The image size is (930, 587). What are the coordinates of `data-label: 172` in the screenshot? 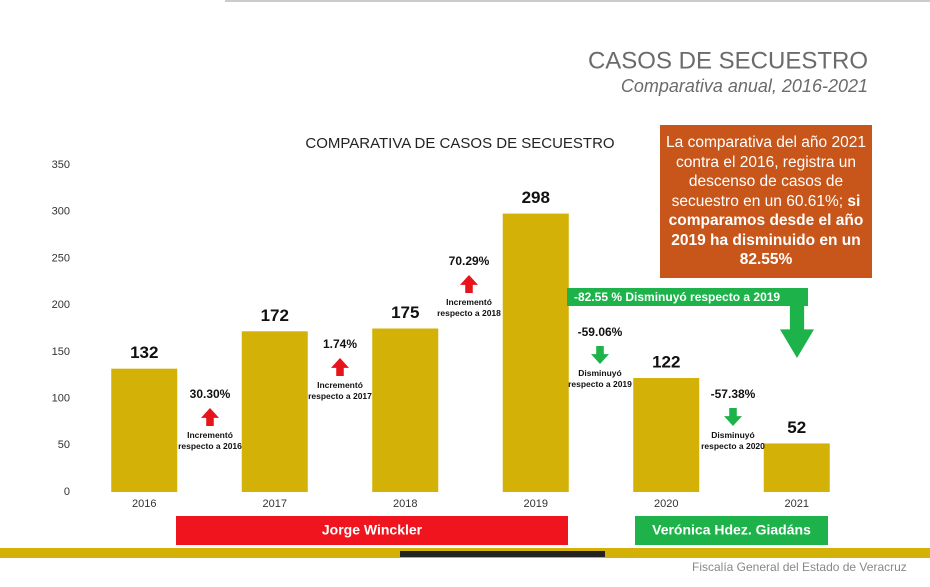 It's located at (275, 315).